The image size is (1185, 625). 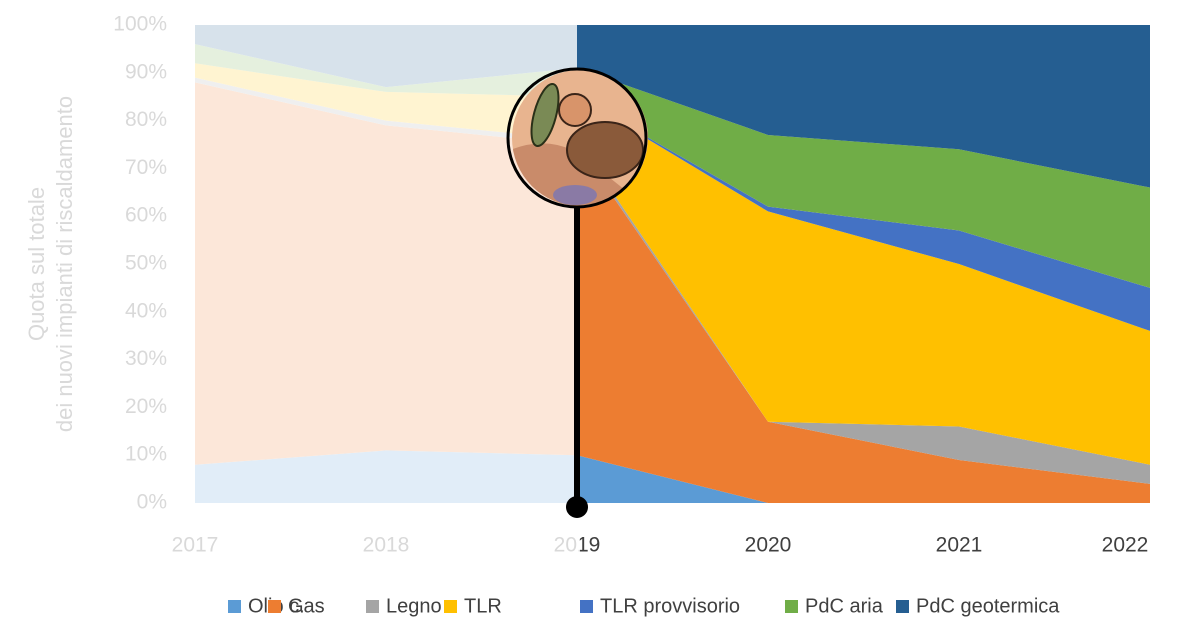 What do you see at coordinates (146, 263) in the screenshot?
I see `y-tick-label: 50%` at bounding box center [146, 263].